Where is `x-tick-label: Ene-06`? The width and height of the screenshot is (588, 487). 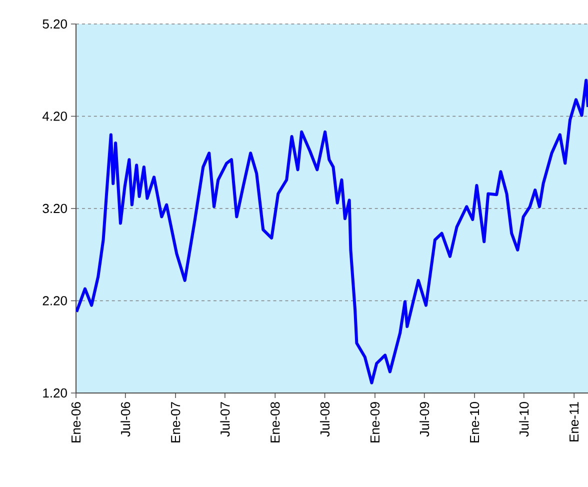
x-tick-label: Ene-06 is located at coordinates (76, 422).